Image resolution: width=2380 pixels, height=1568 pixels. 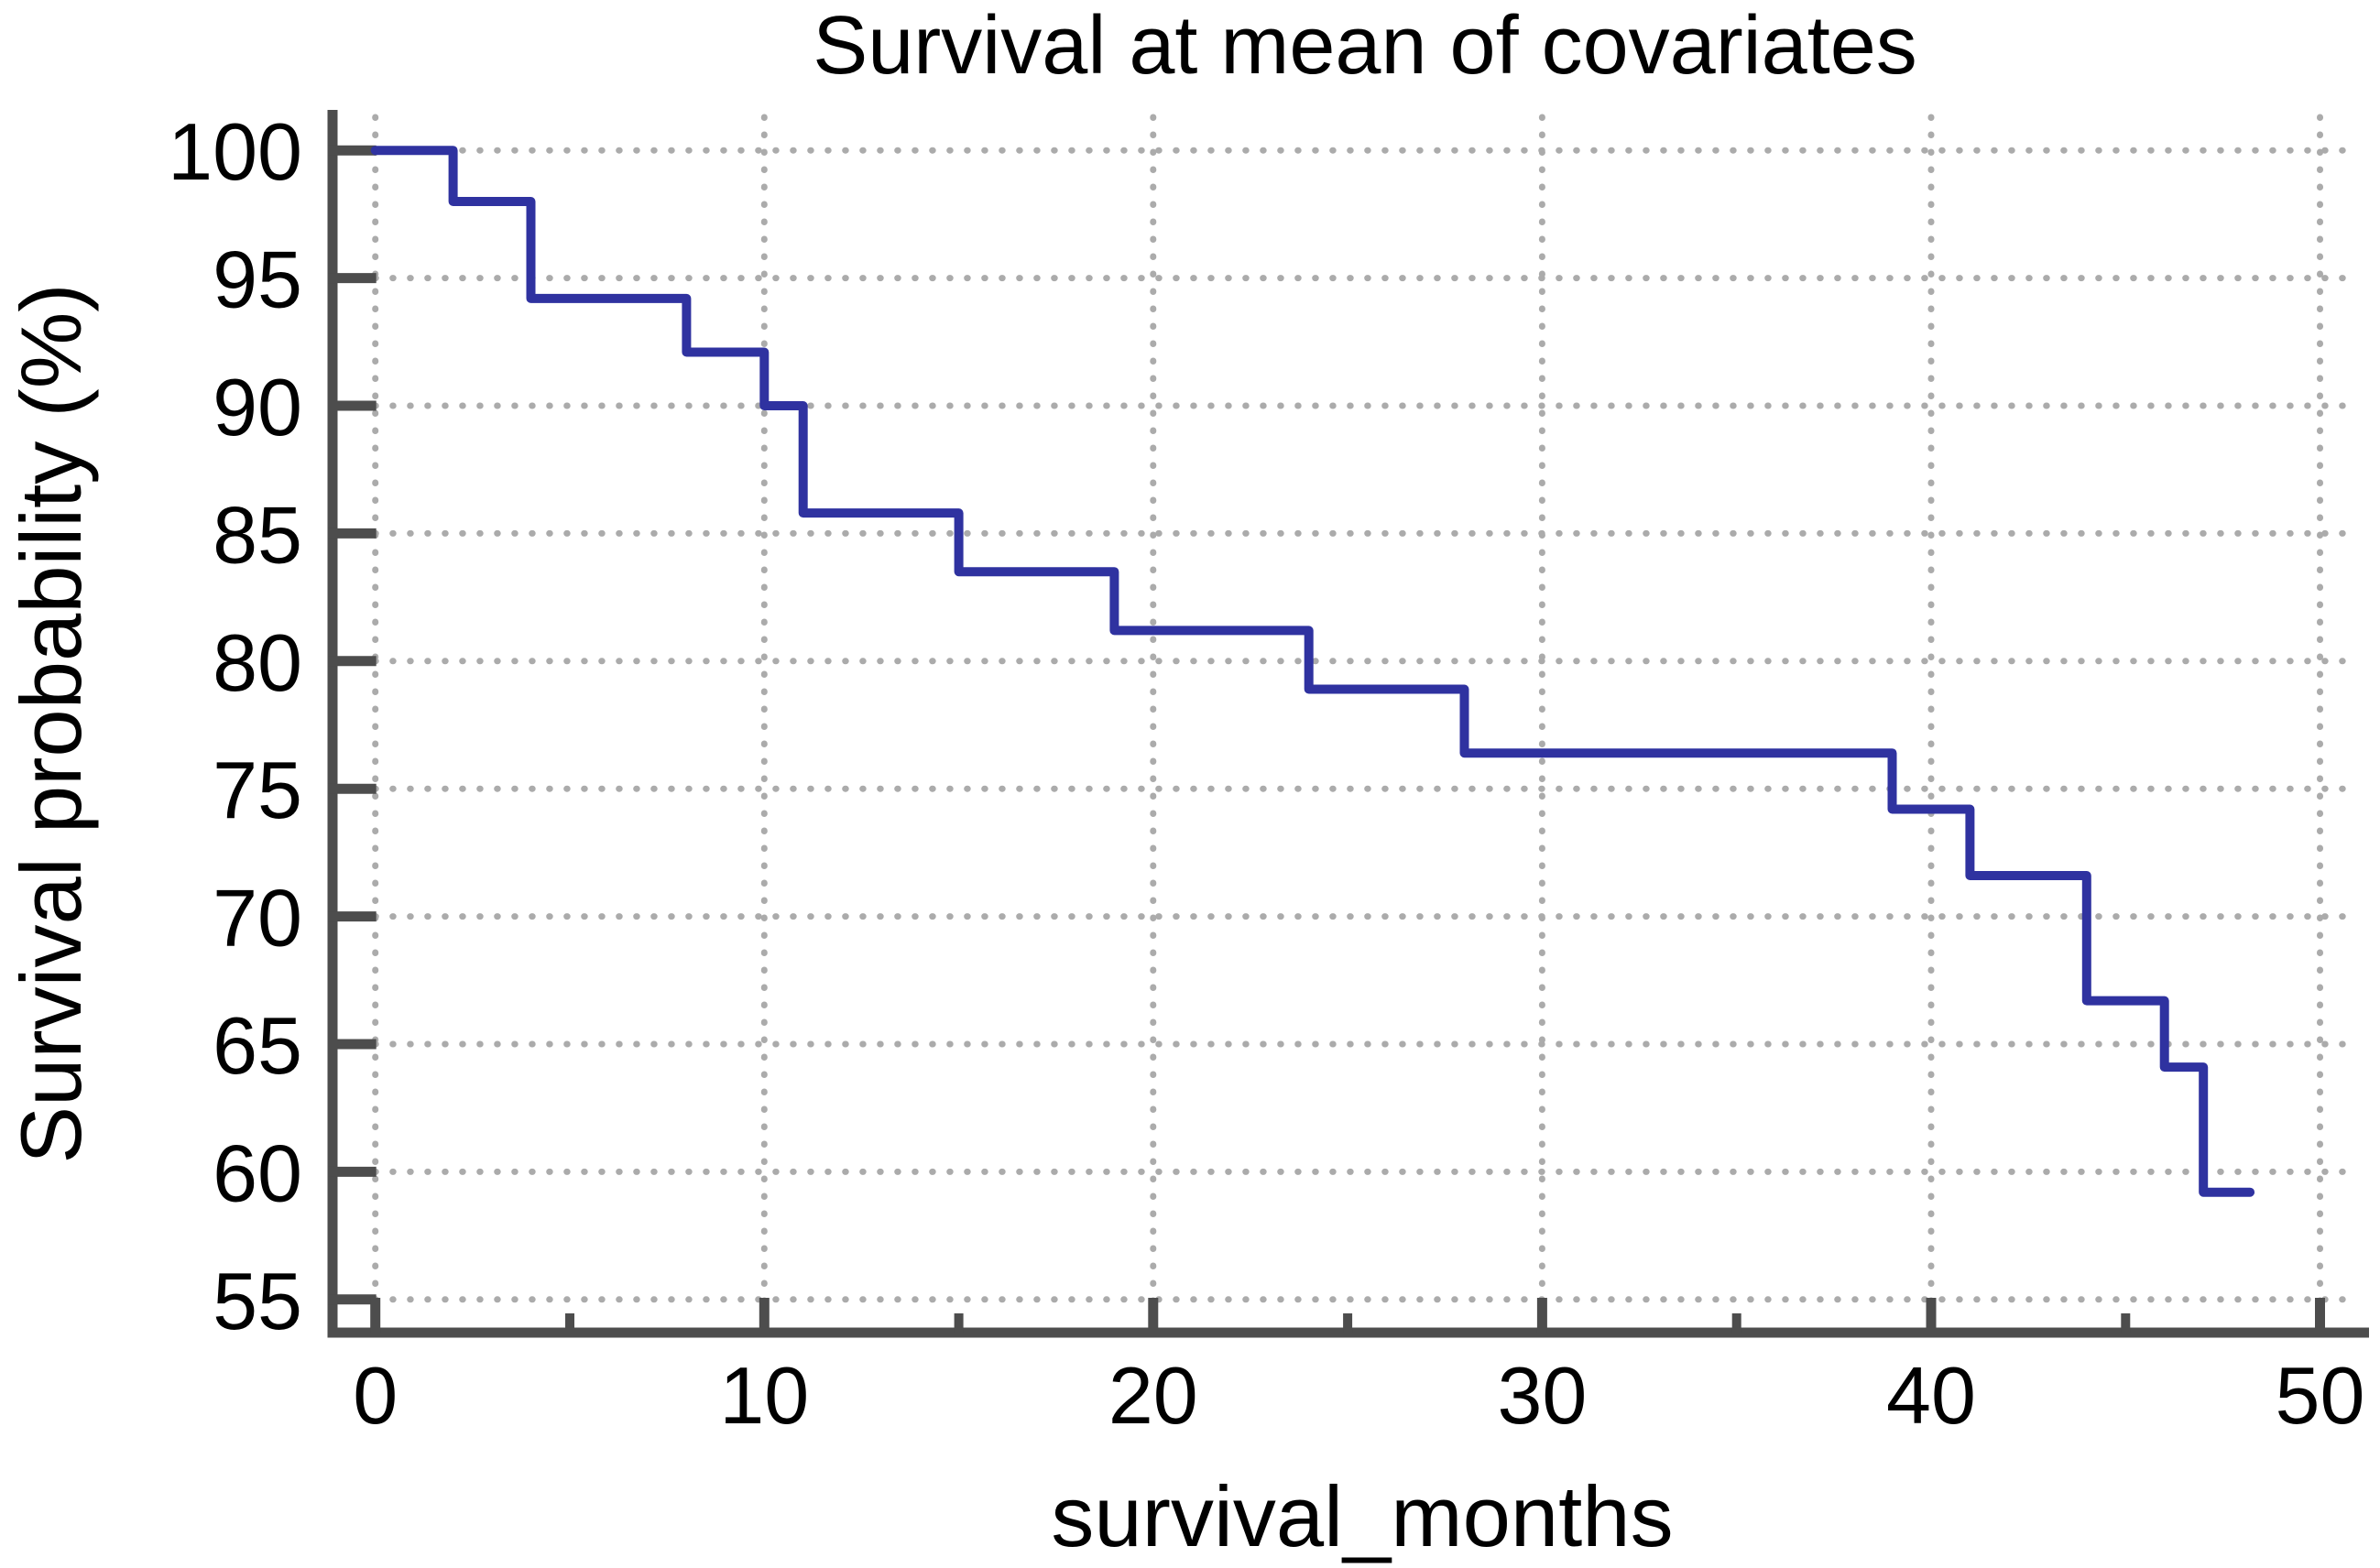 I want to click on y-tick-label: 80, so click(x=257, y=662).